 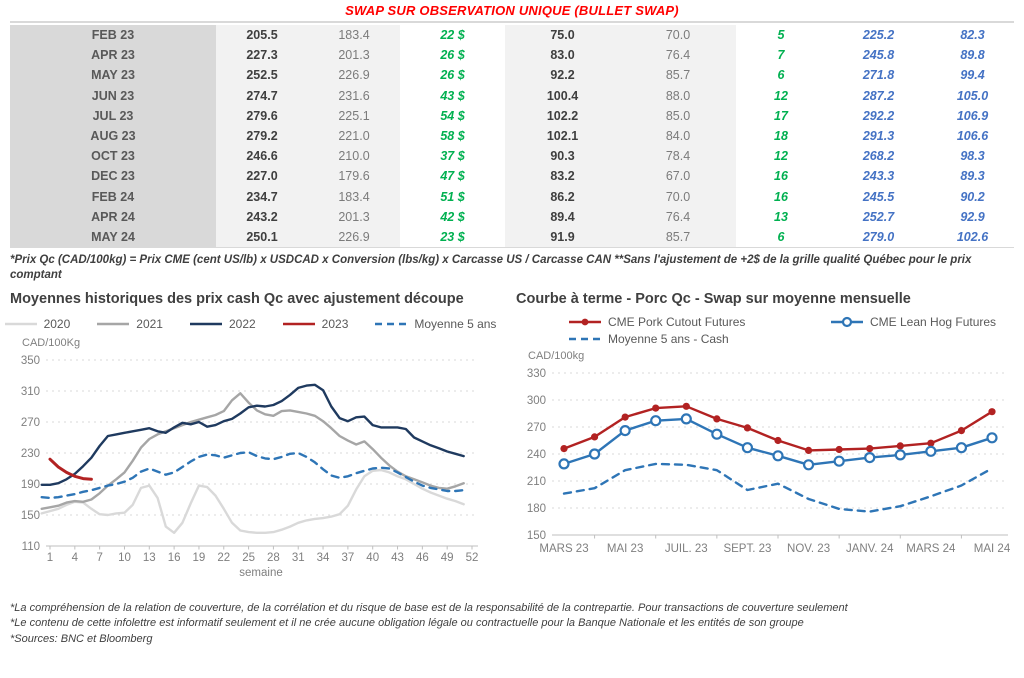 What do you see at coordinates (562, 75) in the screenshot?
I see `value-cell: 92.2` at bounding box center [562, 75].